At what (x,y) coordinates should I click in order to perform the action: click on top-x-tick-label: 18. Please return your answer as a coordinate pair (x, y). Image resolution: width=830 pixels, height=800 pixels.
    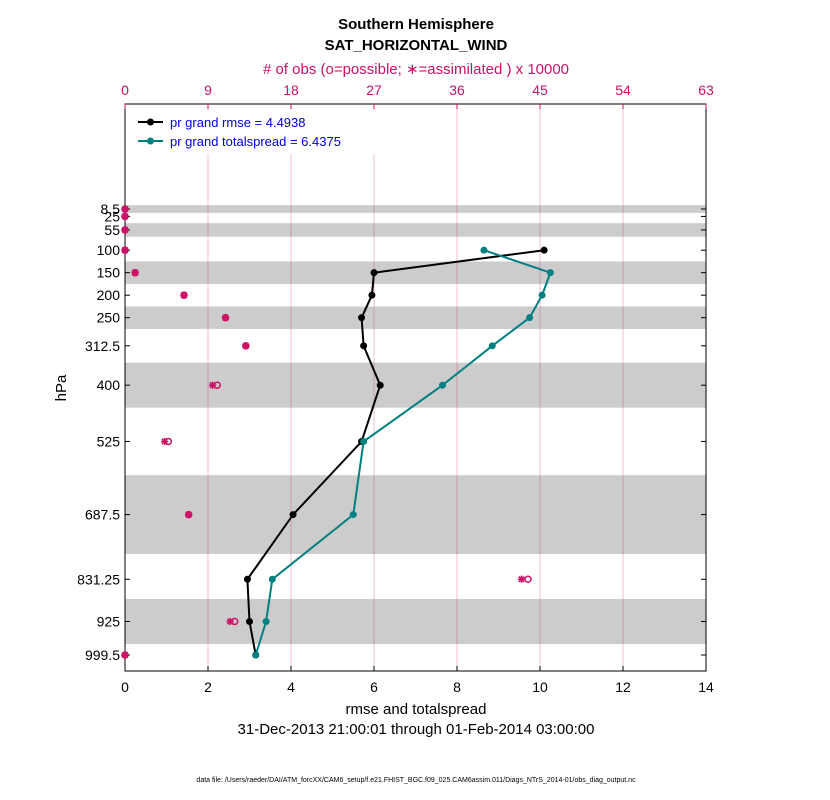
    Looking at the image, I should click on (291, 90).